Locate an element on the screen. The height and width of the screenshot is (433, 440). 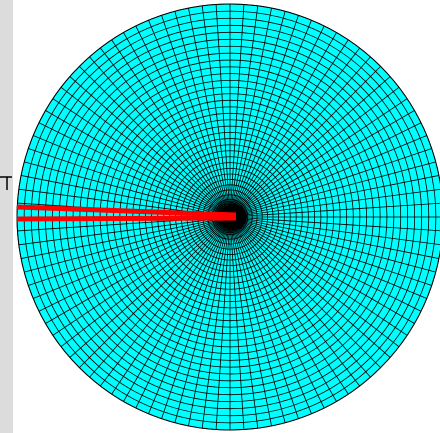
crack-lines is located at coordinates (126, 213).